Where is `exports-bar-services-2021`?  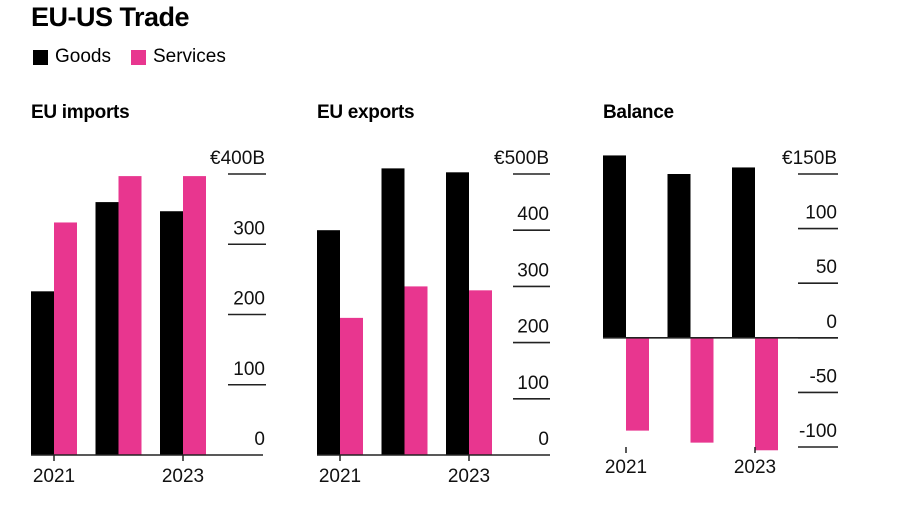 exports-bar-services-2021 is located at coordinates (351, 386).